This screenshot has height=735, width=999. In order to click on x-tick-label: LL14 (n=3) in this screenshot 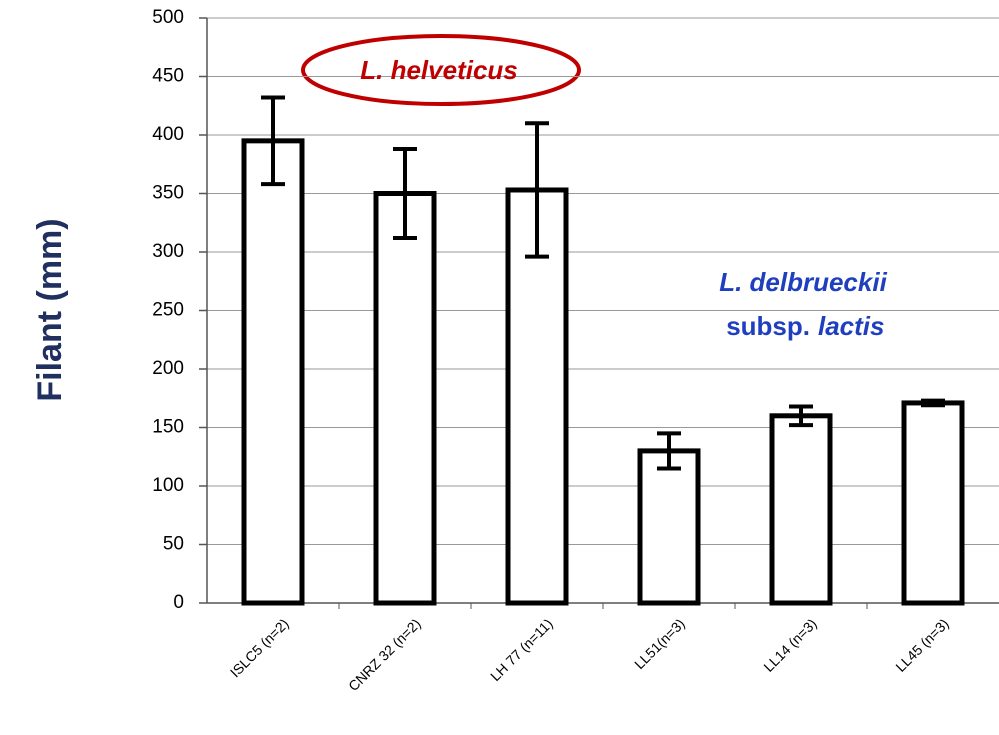, I will do `click(789, 644)`.